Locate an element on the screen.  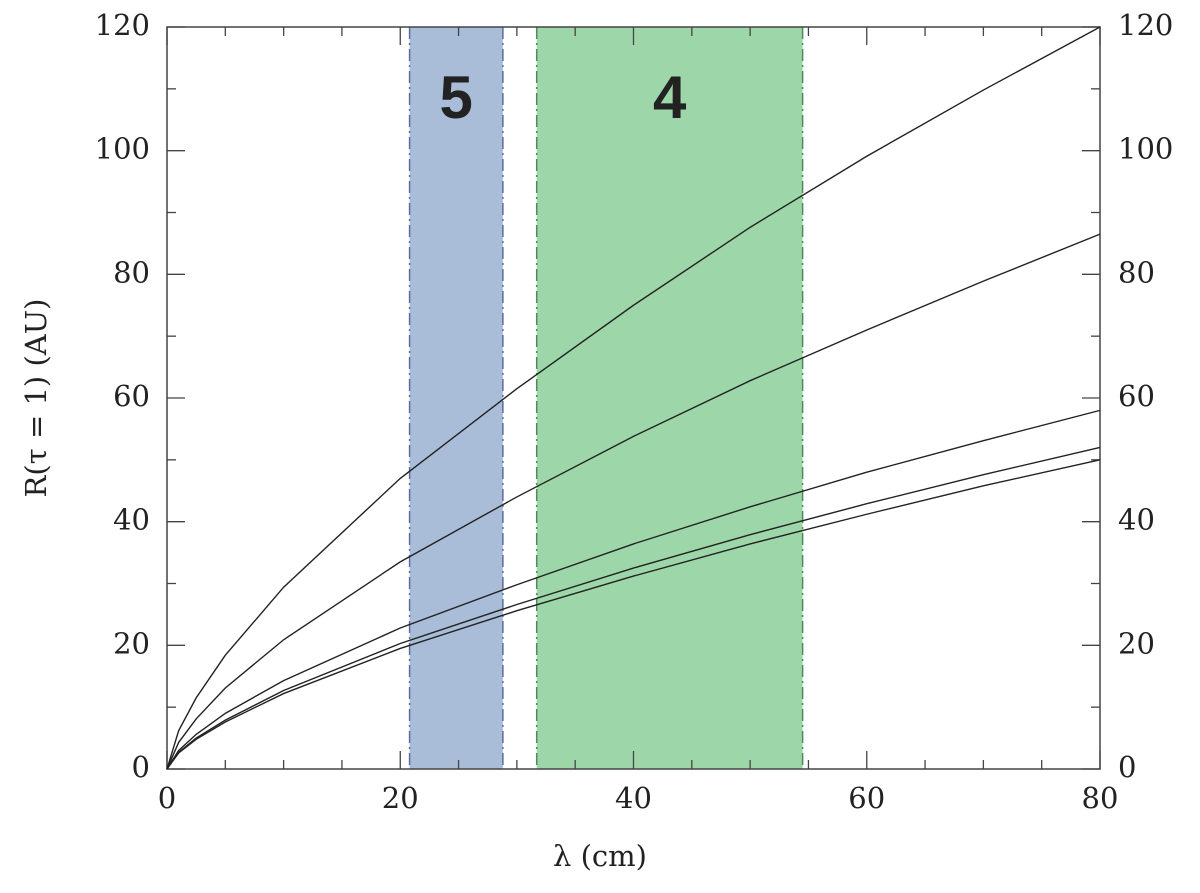
x-tick-label: 0 is located at coordinates (167, 798).